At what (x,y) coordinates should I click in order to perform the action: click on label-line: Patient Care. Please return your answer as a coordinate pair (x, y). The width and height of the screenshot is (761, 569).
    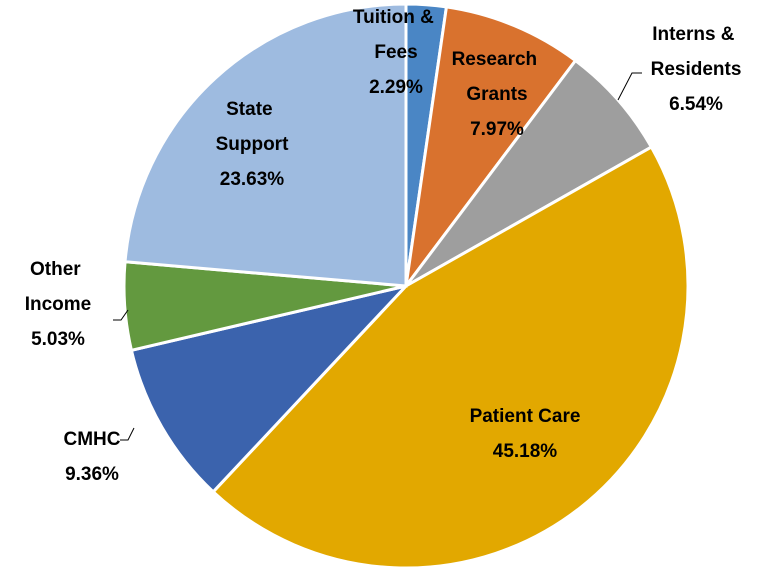
    Looking at the image, I should click on (525, 416).